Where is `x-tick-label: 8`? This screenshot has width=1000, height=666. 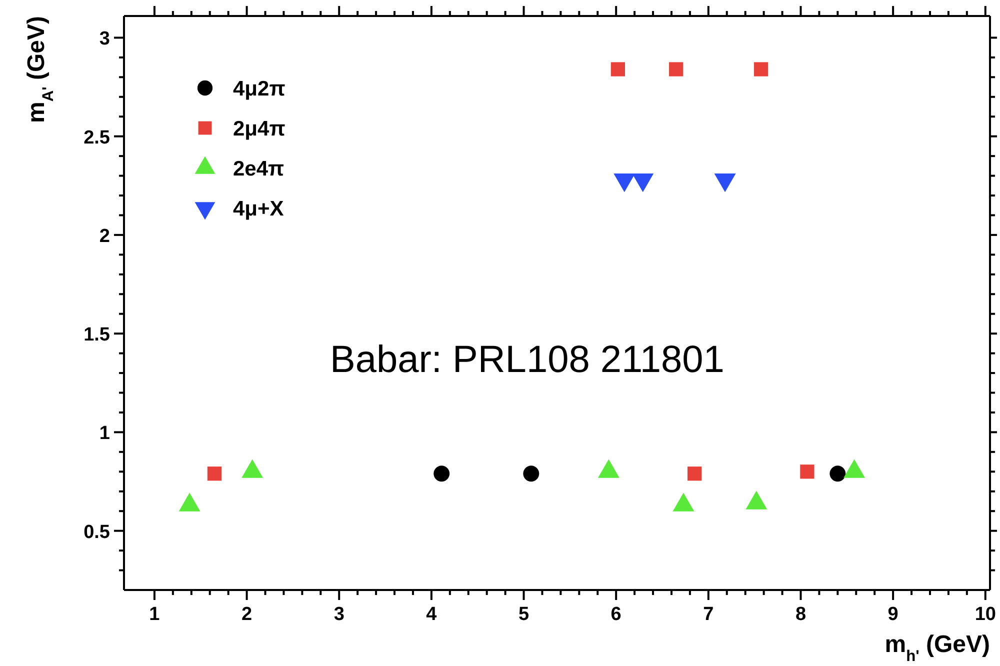
x-tick-label: 8 is located at coordinates (800, 614).